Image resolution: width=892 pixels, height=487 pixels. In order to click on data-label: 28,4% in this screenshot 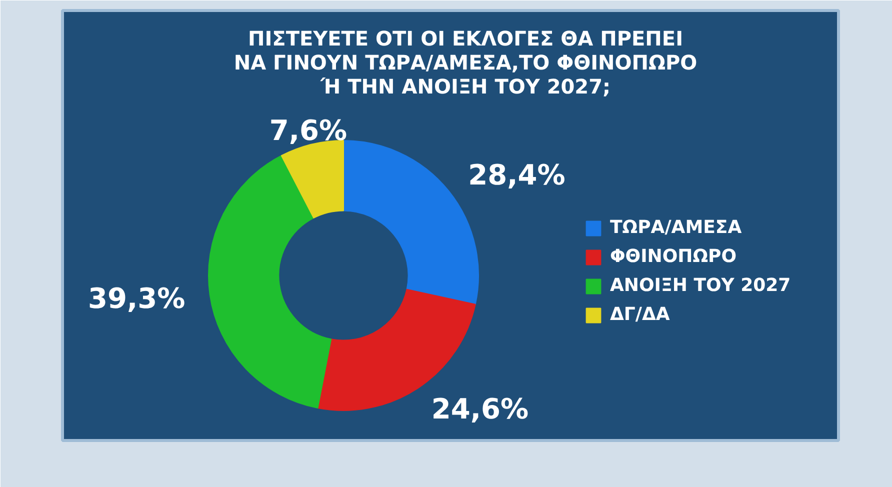, I will do `click(517, 175)`.